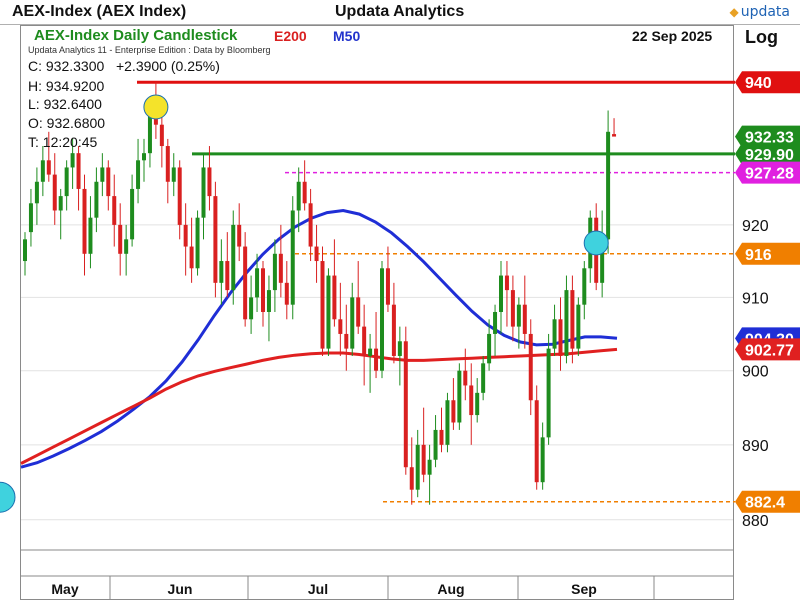 The width and height of the screenshot is (800, 600). I want to click on app-title: Updata Analytics, so click(400, 11).